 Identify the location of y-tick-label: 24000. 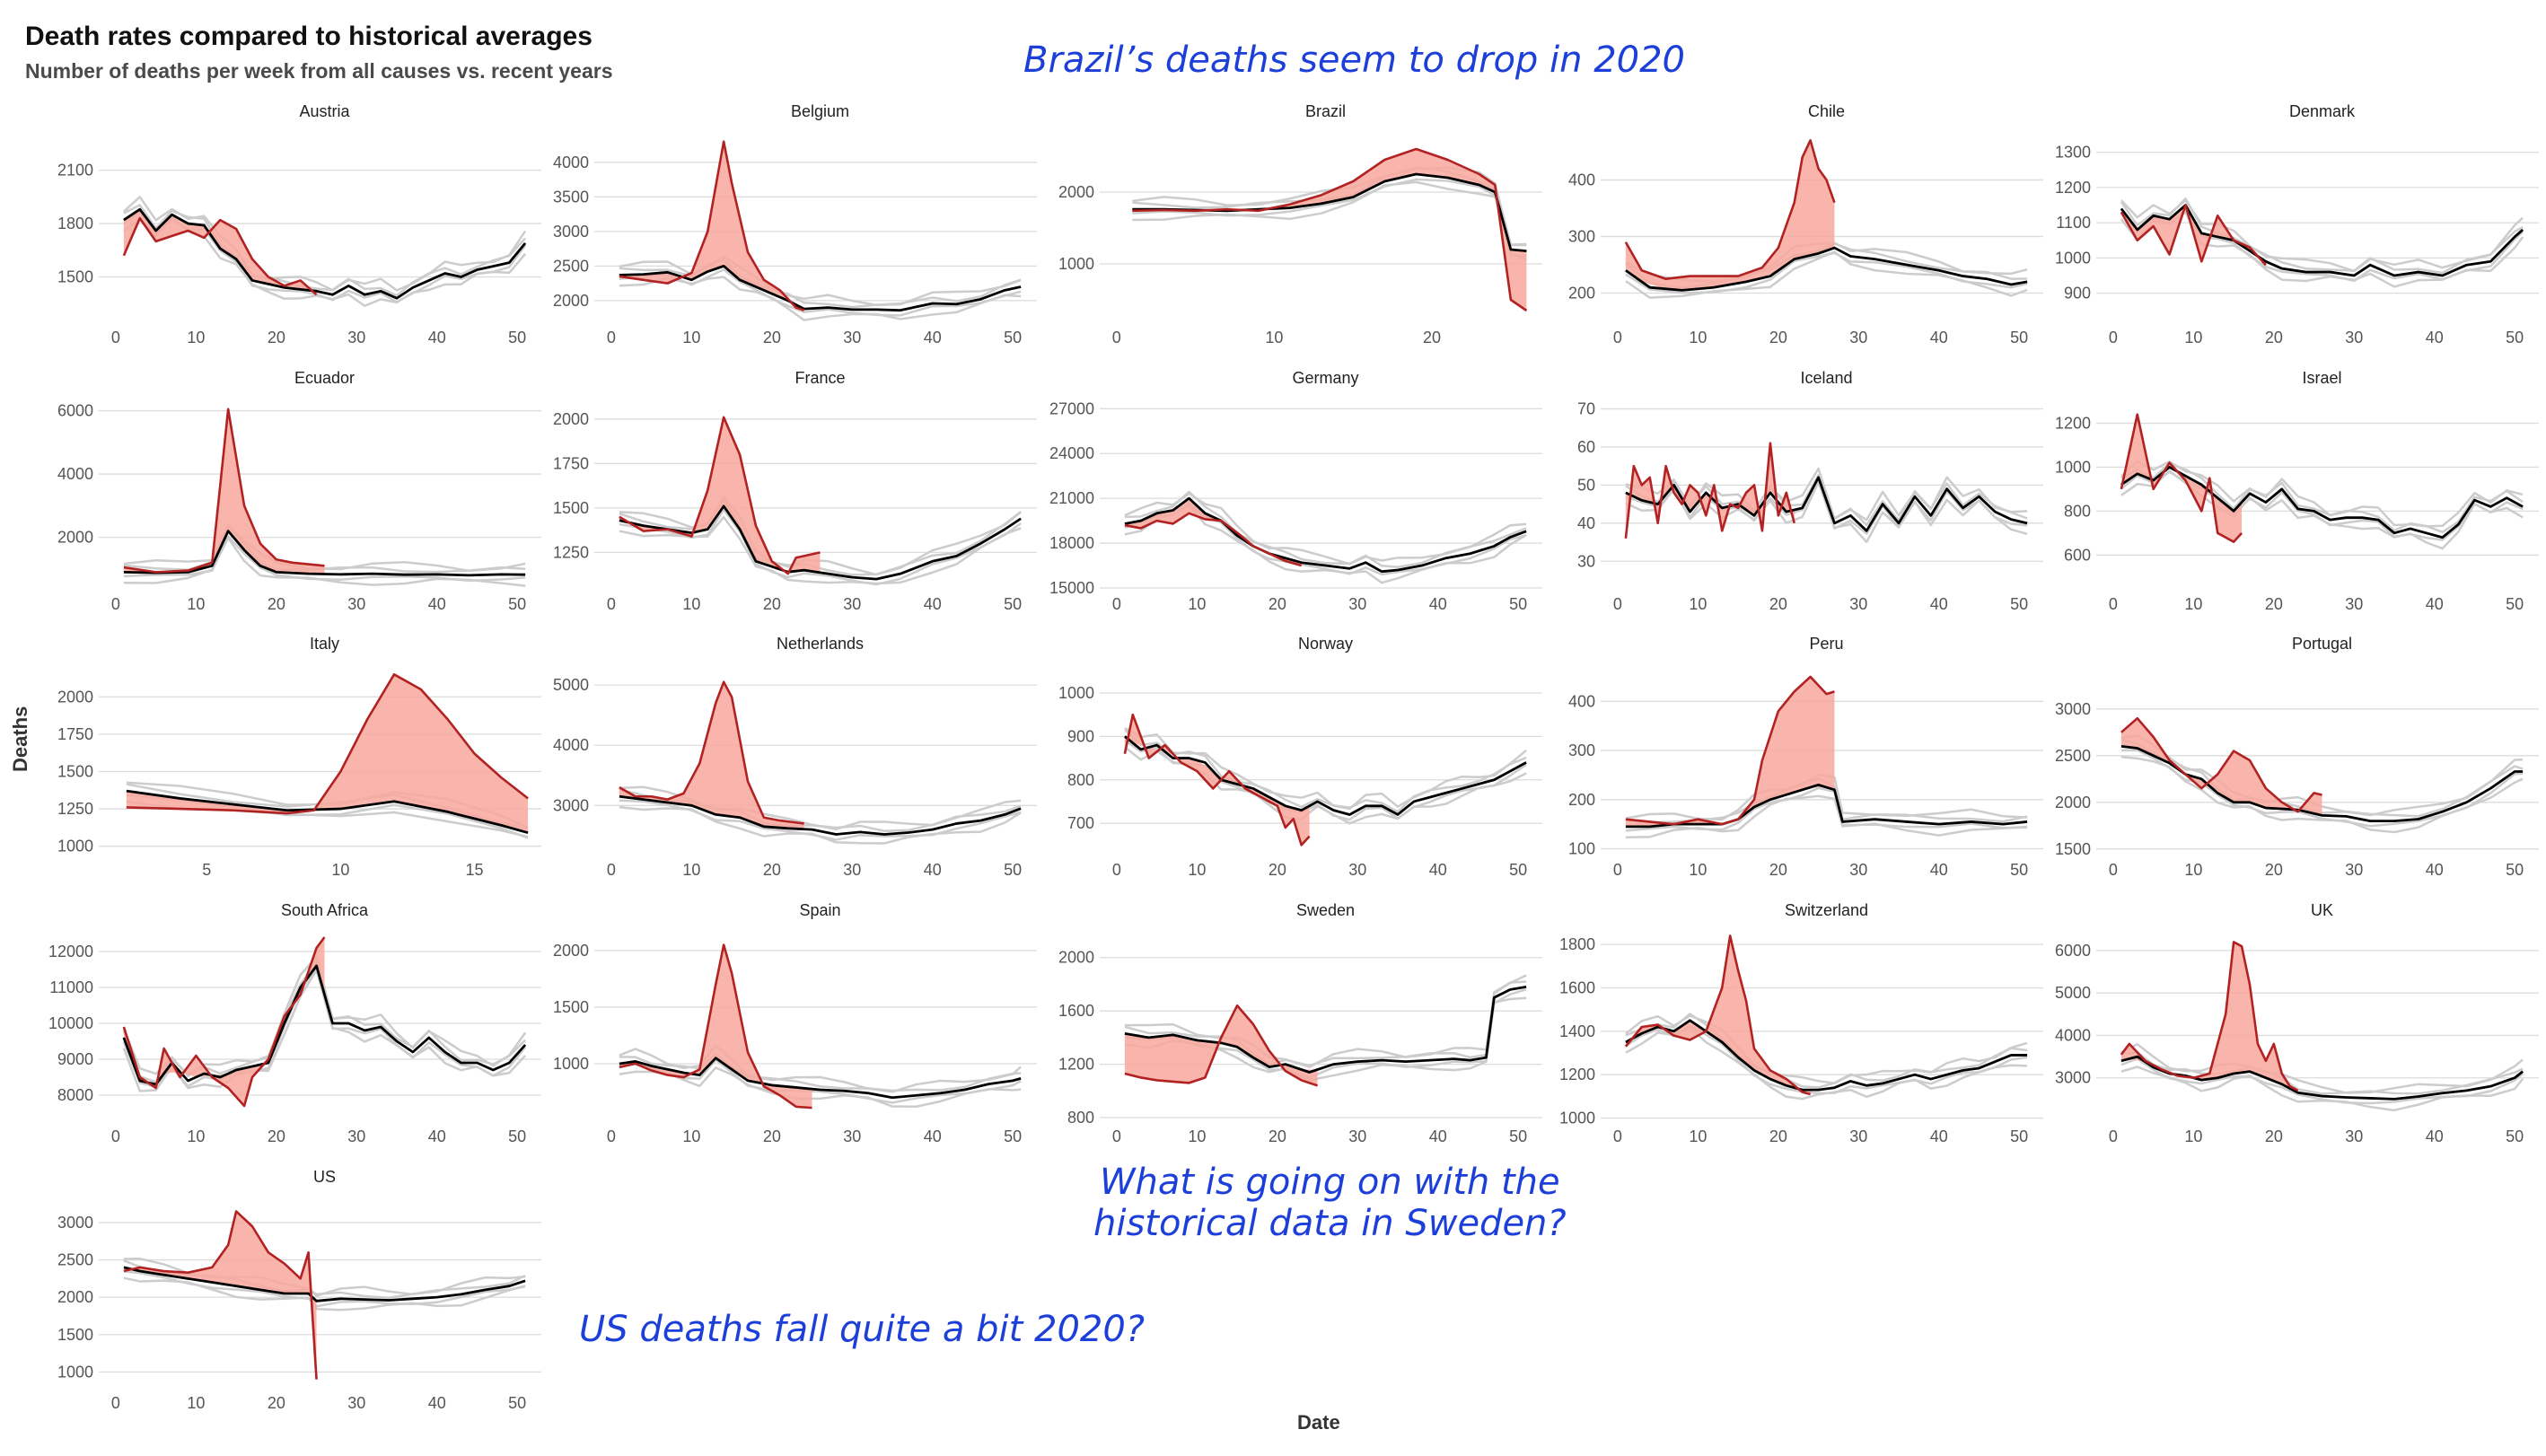
(1071, 453).